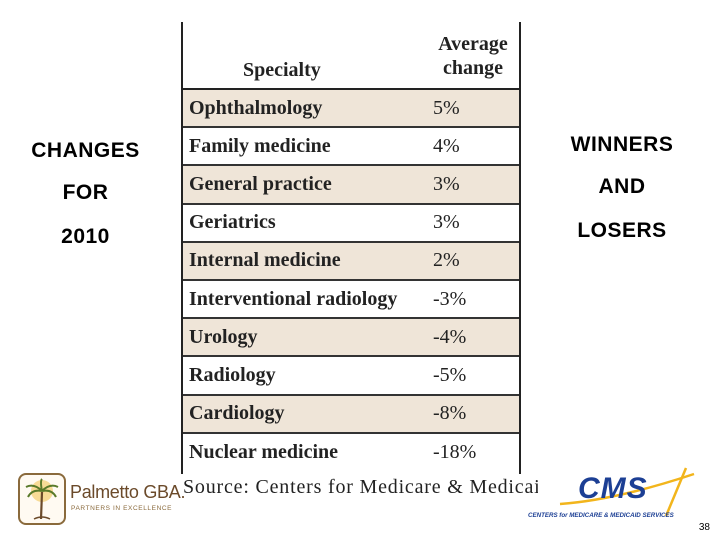 The height and width of the screenshot is (540, 720). I want to click on palmetto-gba-tagline: PARTNERS IN EXCELLENCE, so click(122, 508).